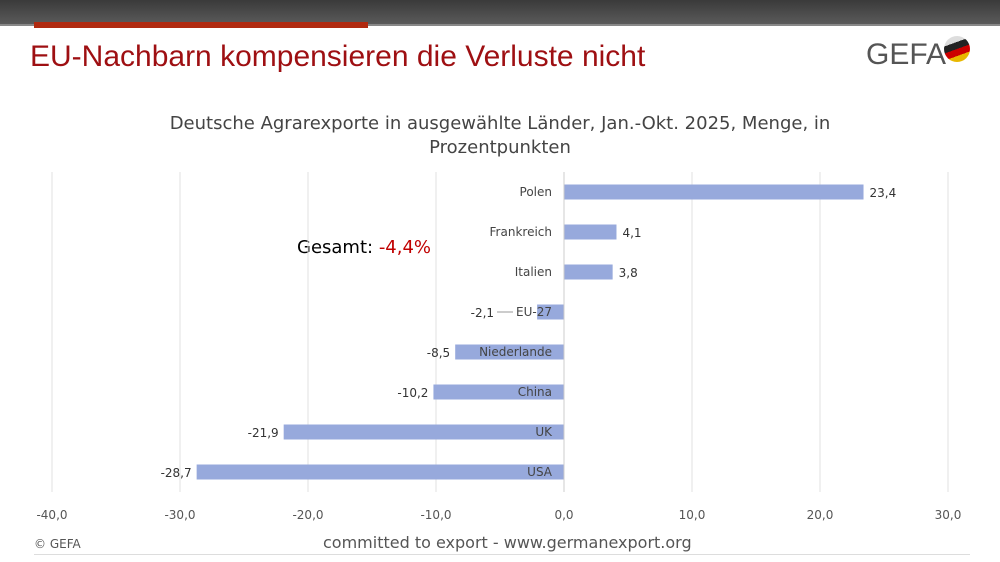  I want to click on accent-line, so click(201, 25).